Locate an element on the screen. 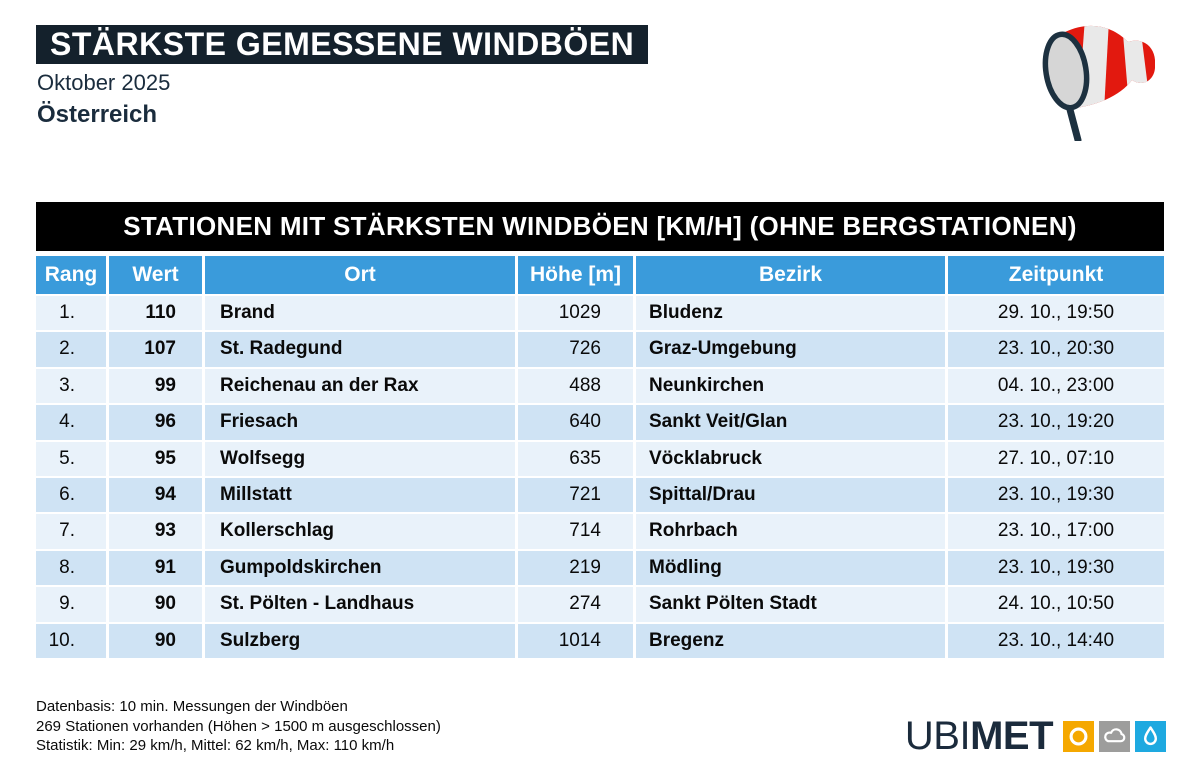  cell-row2-ort: St. Radegund is located at coordinates (360, 349).